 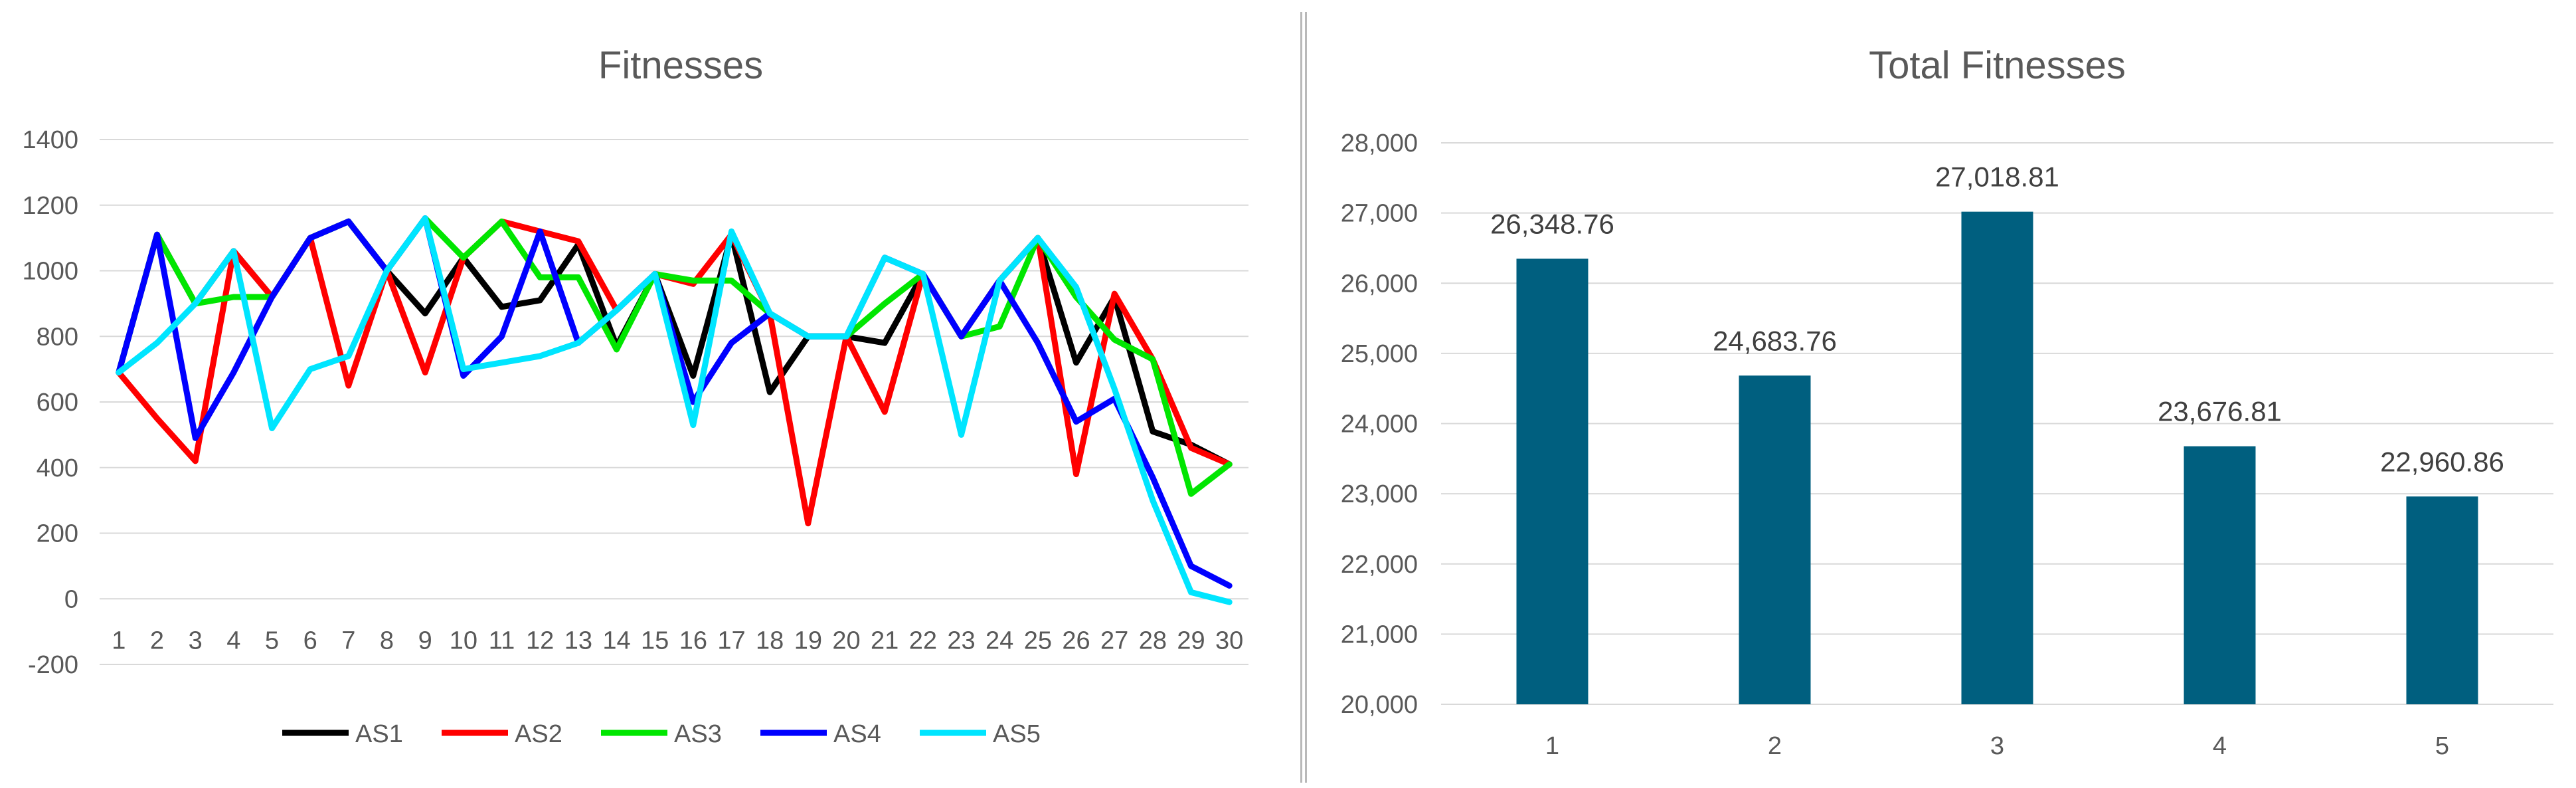 What do you see at coordinates (1017, 734) in the screenshot?
I see `legend-label-as5: AS5` at bounding box center [1017, 734].